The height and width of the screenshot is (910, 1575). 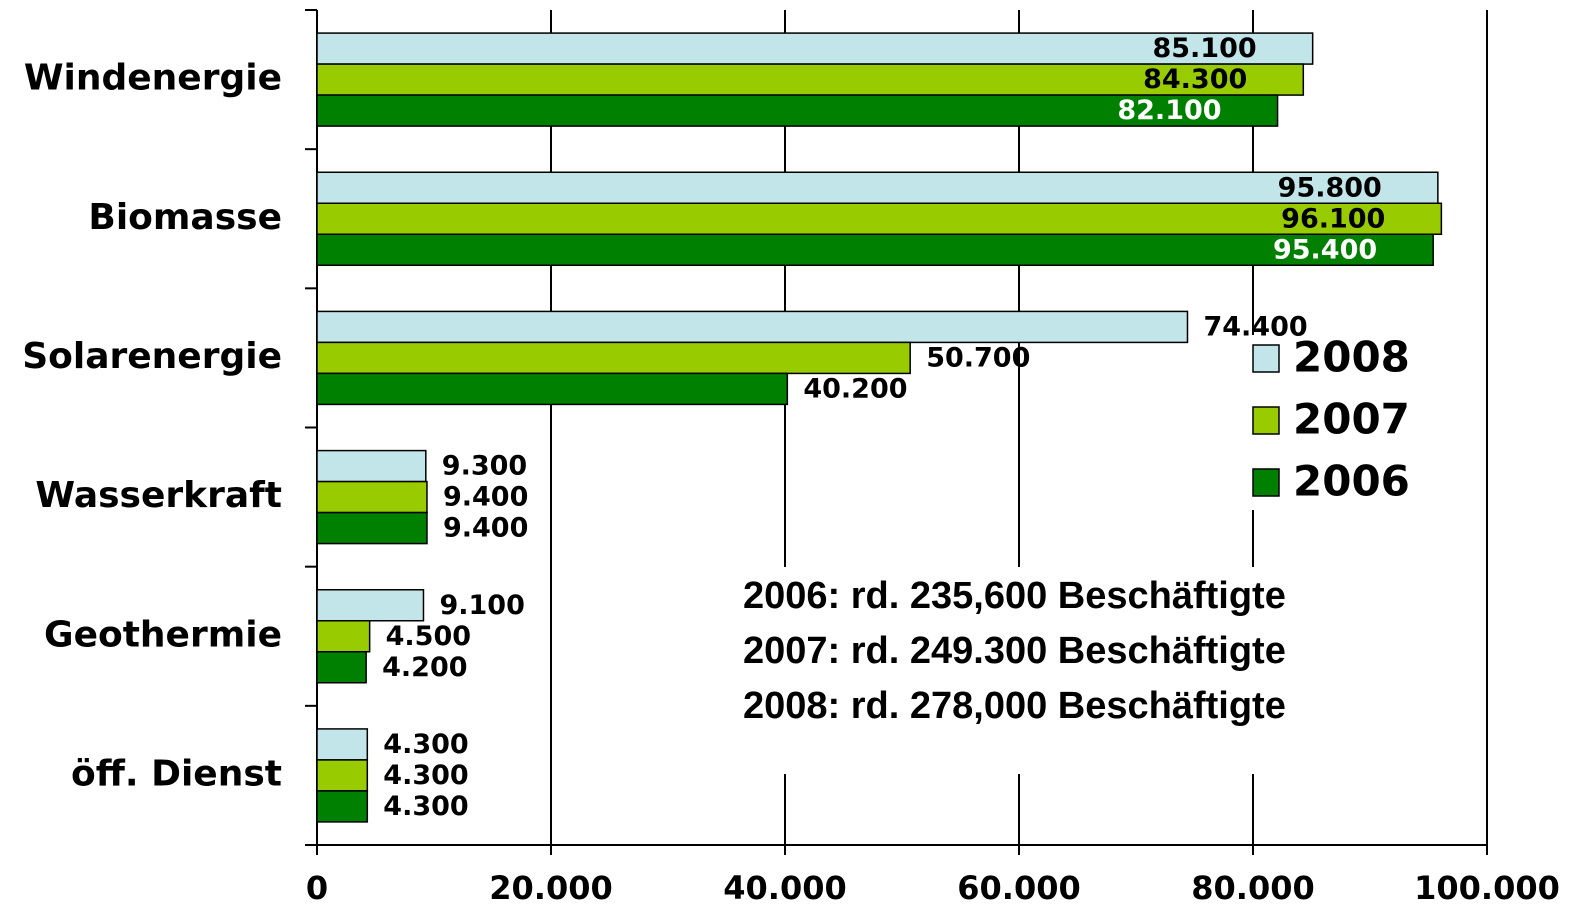 I want to click on category-label: öff. Dienst, so click(x=176, y=773).